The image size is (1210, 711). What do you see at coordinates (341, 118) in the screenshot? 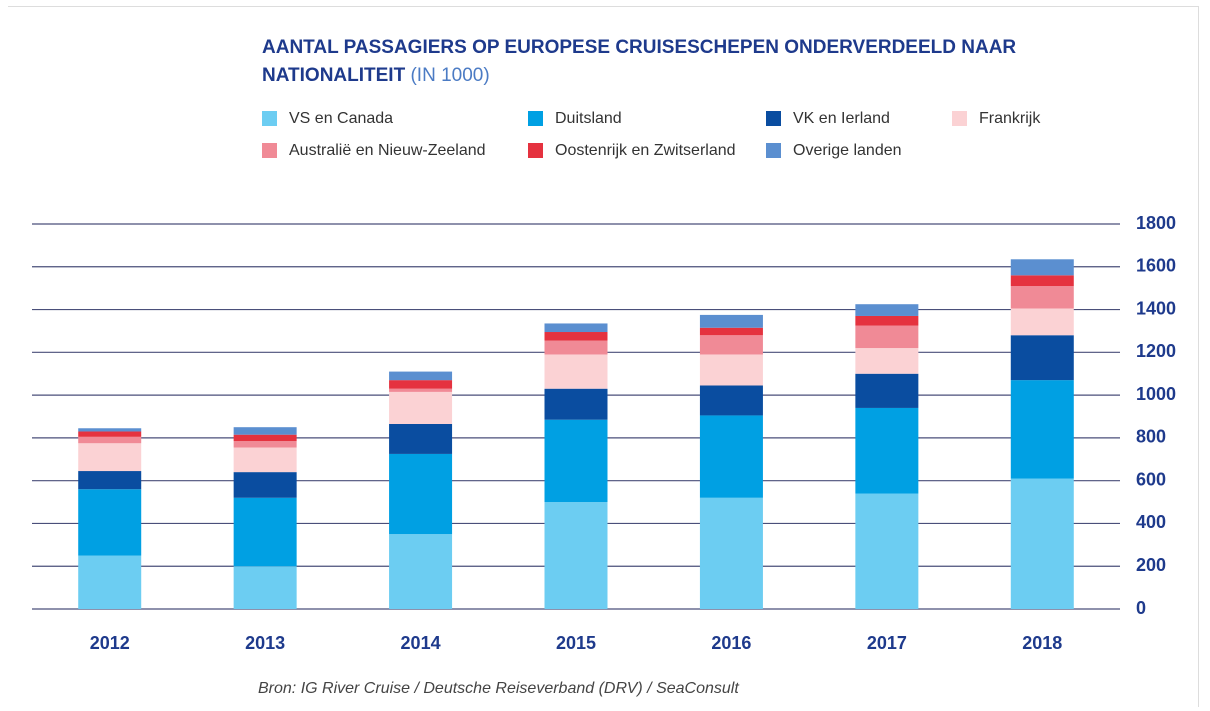
I see `legend-label: VS en Canada` at bounding box center [341, 118].